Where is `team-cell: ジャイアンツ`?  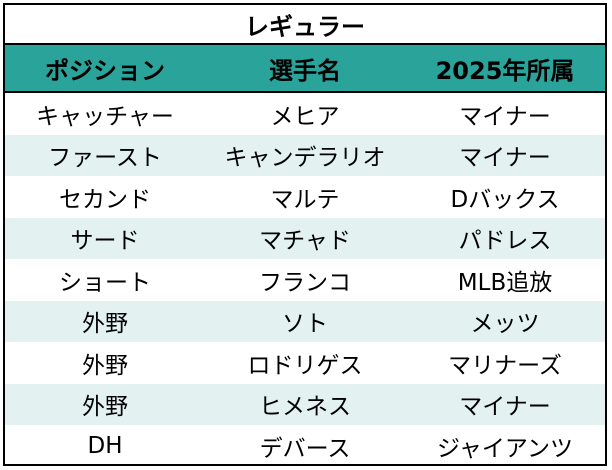 team-cell: ジャイアンツ is located at coordinates (505, 448).